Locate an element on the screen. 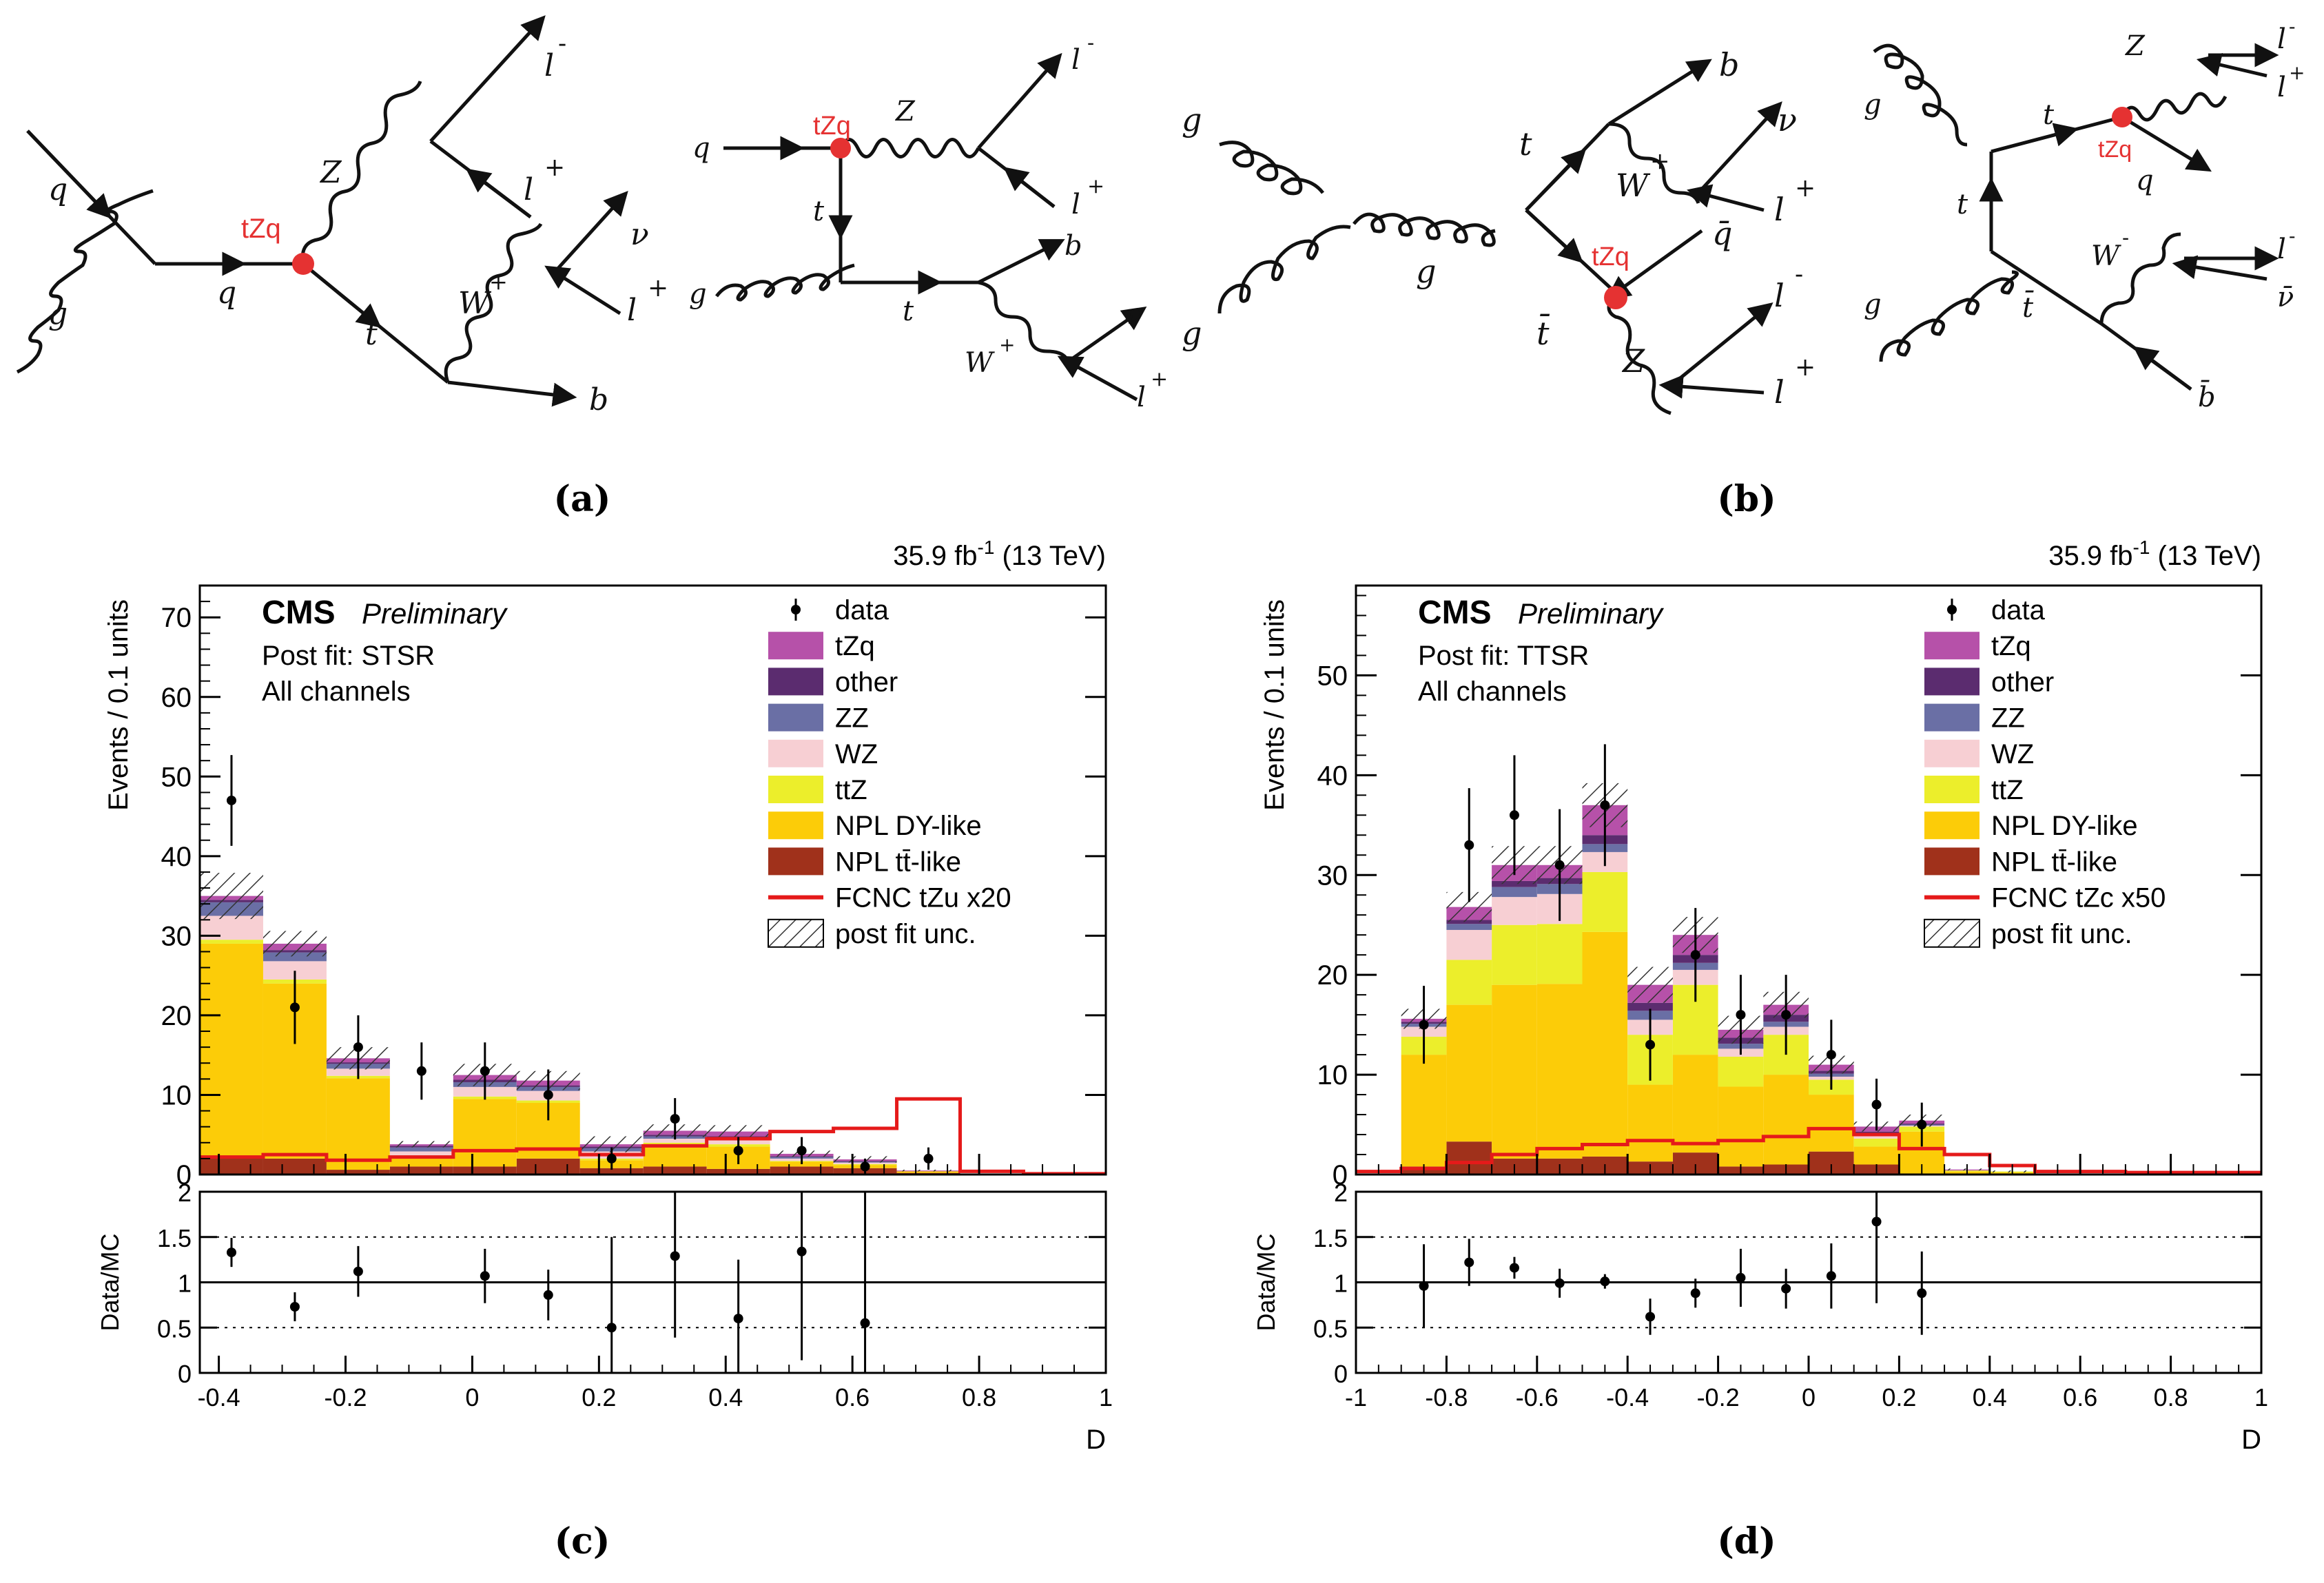 This screenshot has height=1583, width=2324. w-boson-line is located at coordinates (1654, 163).